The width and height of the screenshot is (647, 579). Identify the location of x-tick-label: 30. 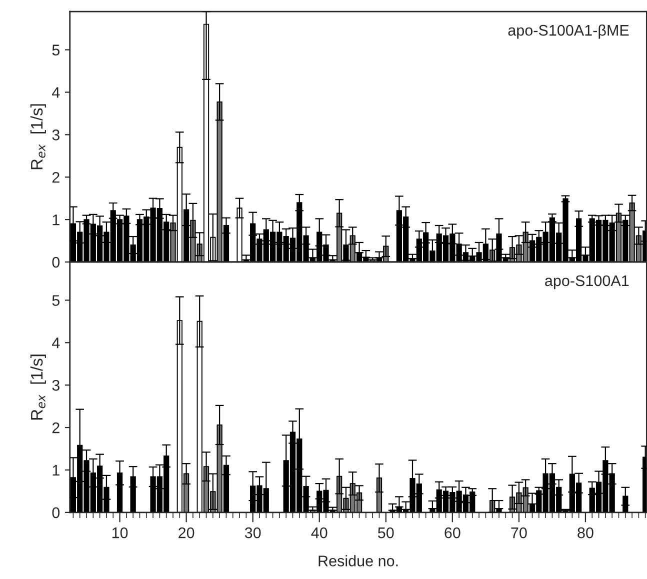
(252, 532).